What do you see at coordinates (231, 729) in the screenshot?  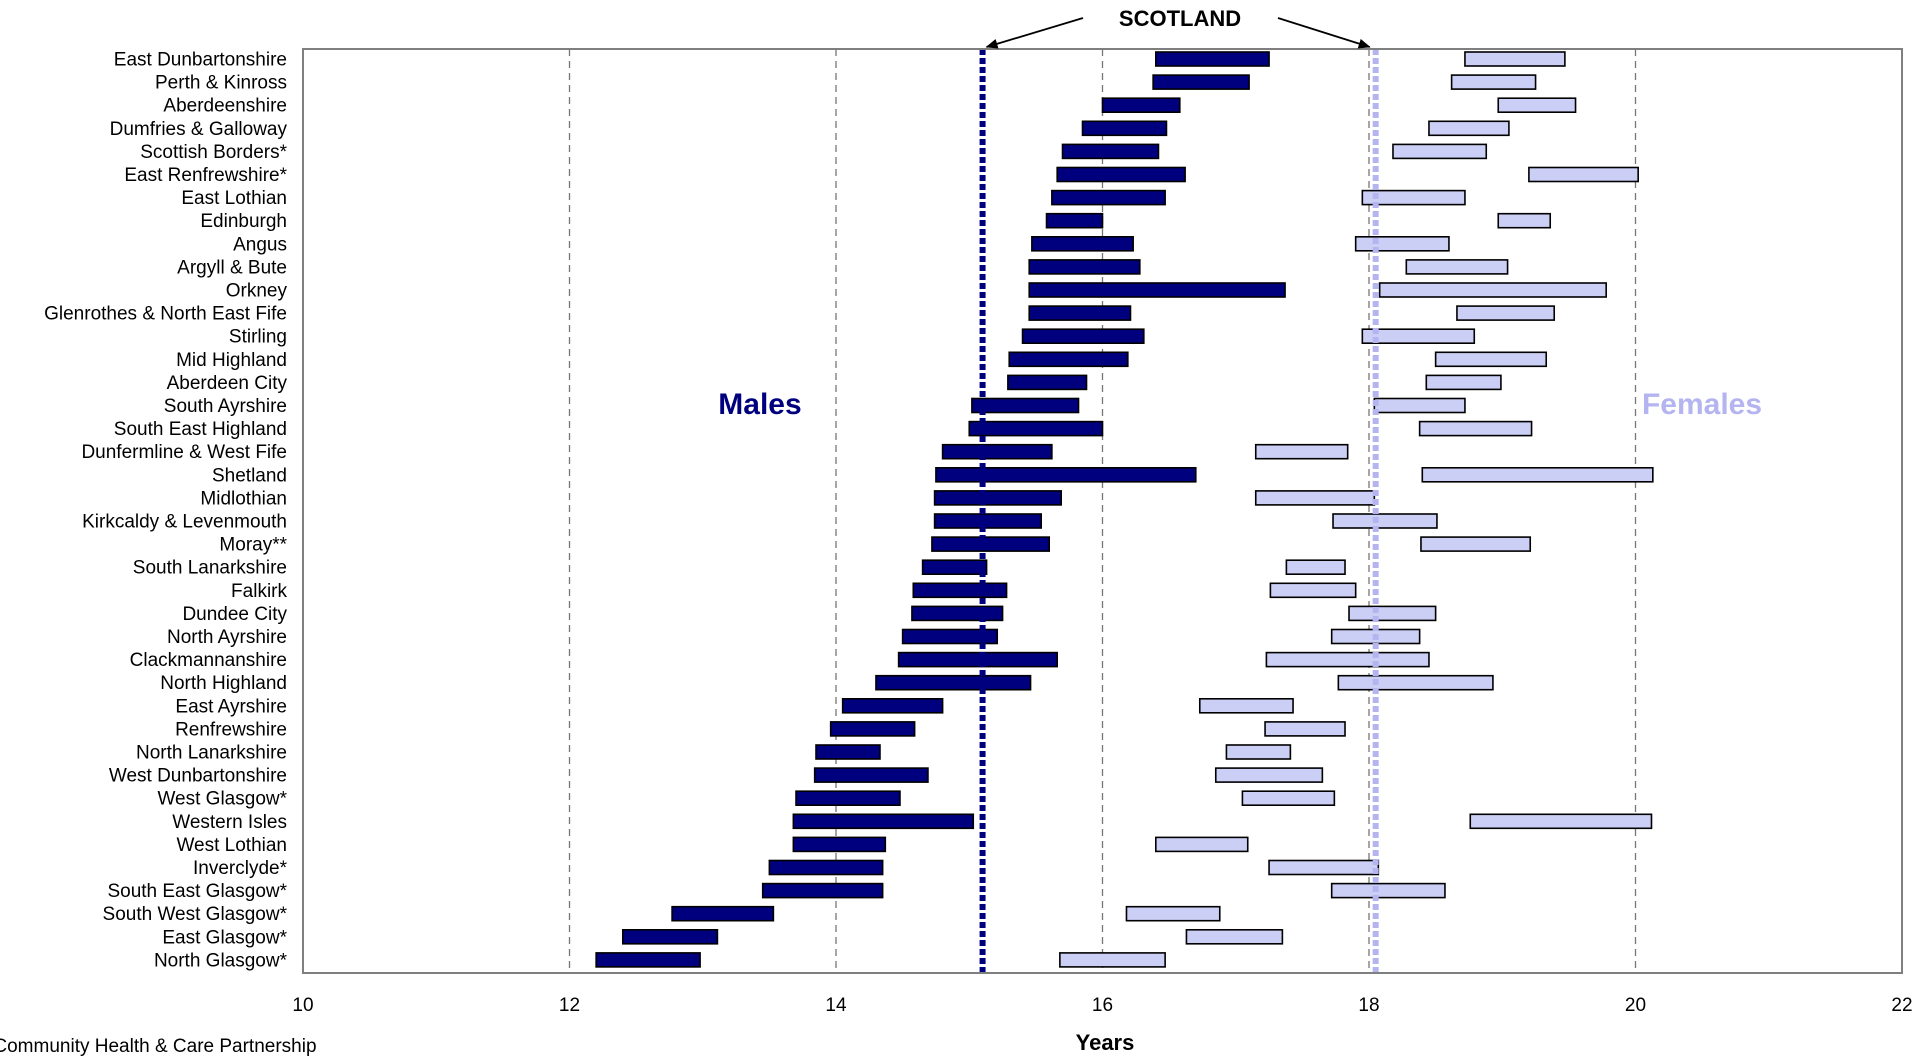 I see `category-label: Renfrewshire` at bounding box center [231, 729].